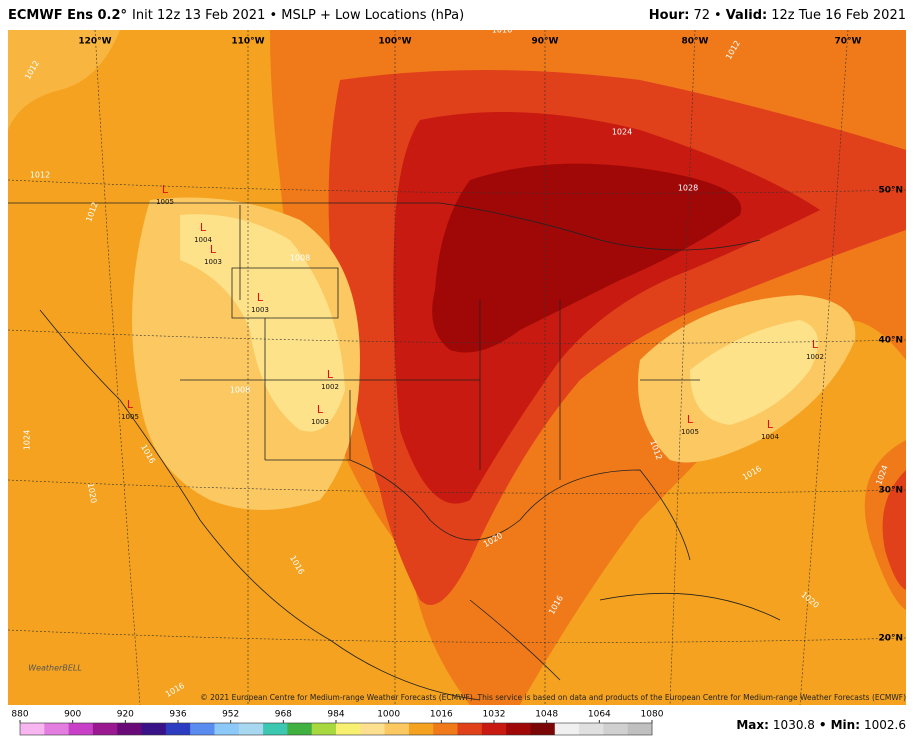  What do you see at coordinates (845, 725) in the screenshot?
I see `min-label: Min:` at bounding box center [845, 725].